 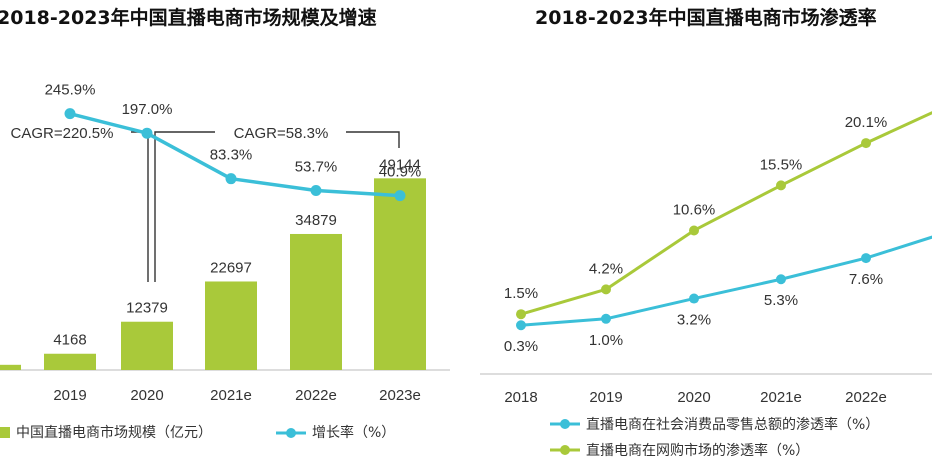 I want to click on right-chart-title: 2018-2023年中国直播电商市场渗透率, so click(x=706, y=17).